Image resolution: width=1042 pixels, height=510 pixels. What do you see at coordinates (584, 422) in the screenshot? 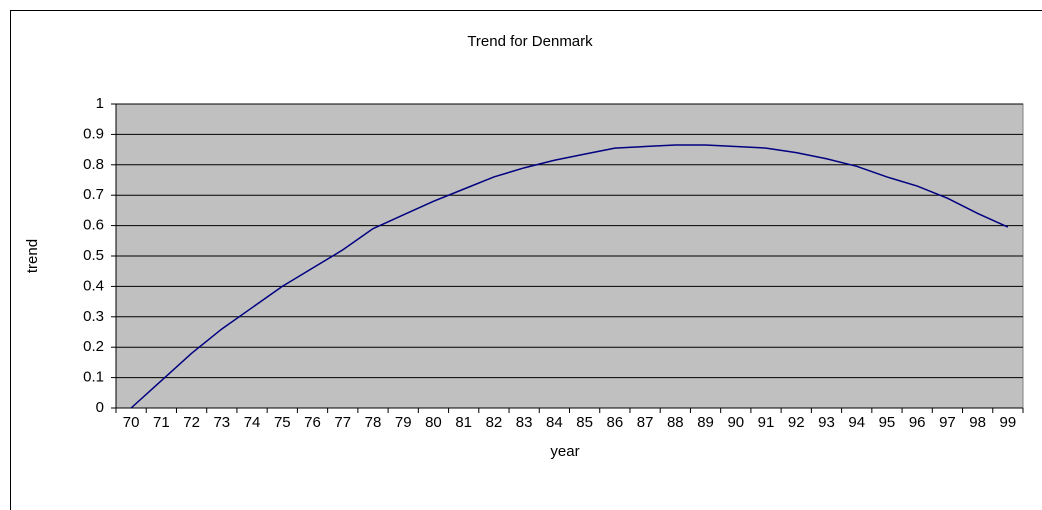
I see `x-tick-label: 85` at bounding box center [584, 422].